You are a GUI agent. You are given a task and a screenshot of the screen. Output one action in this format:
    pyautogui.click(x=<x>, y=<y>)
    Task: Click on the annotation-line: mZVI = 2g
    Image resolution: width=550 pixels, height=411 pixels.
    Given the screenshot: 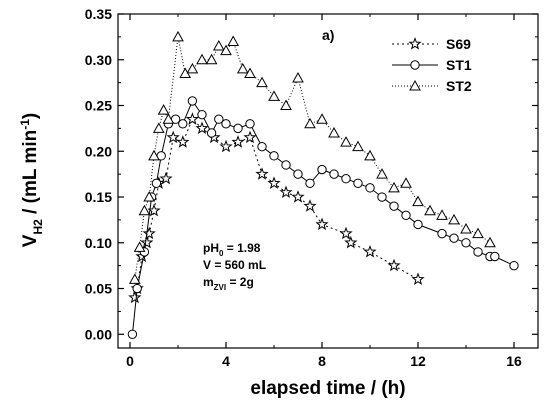 What is the action you would take?
    pyautogui.click(x=228, y=283)
    